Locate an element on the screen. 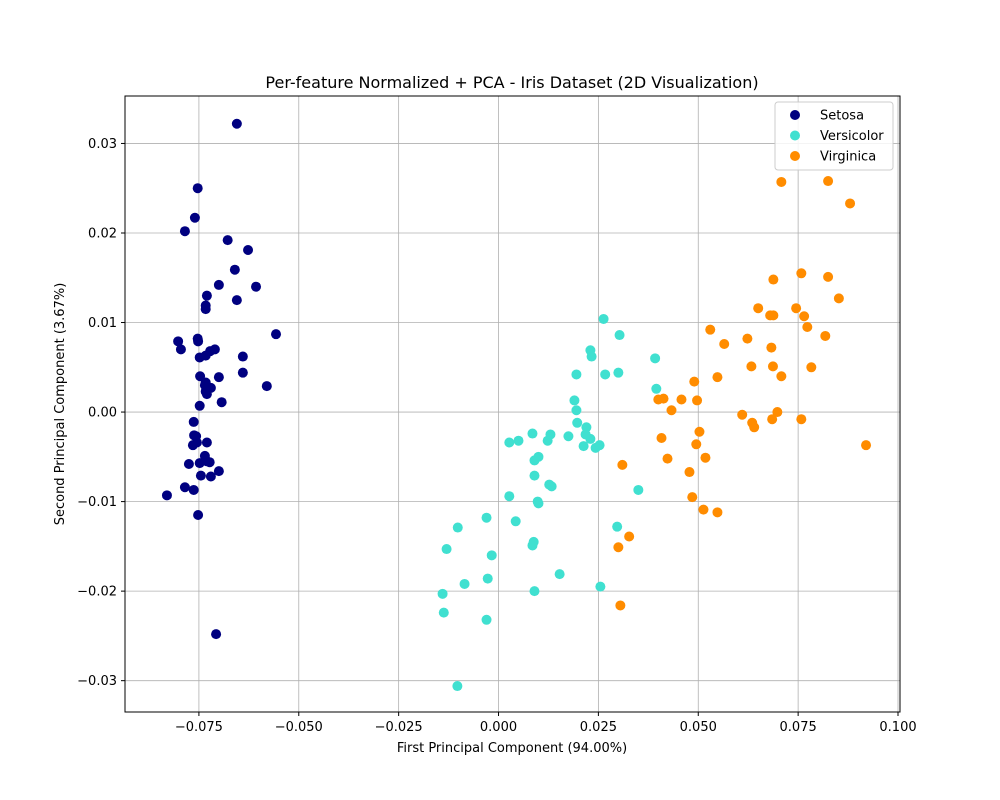 The height and width of the screenshot is (800, 1000). x-tick-label: 0.000 is located at coordinates (498, 727).